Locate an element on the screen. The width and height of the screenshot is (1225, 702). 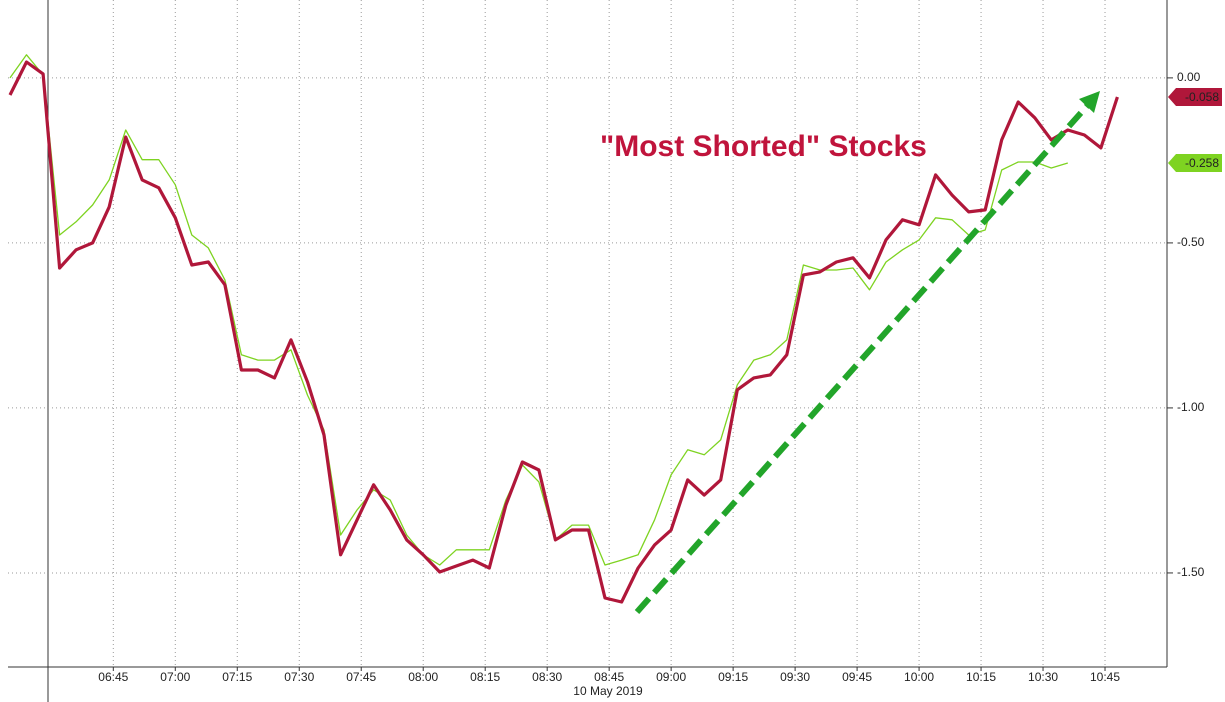
x-tick-label: 09:30 is located at coordinates (795, 677).